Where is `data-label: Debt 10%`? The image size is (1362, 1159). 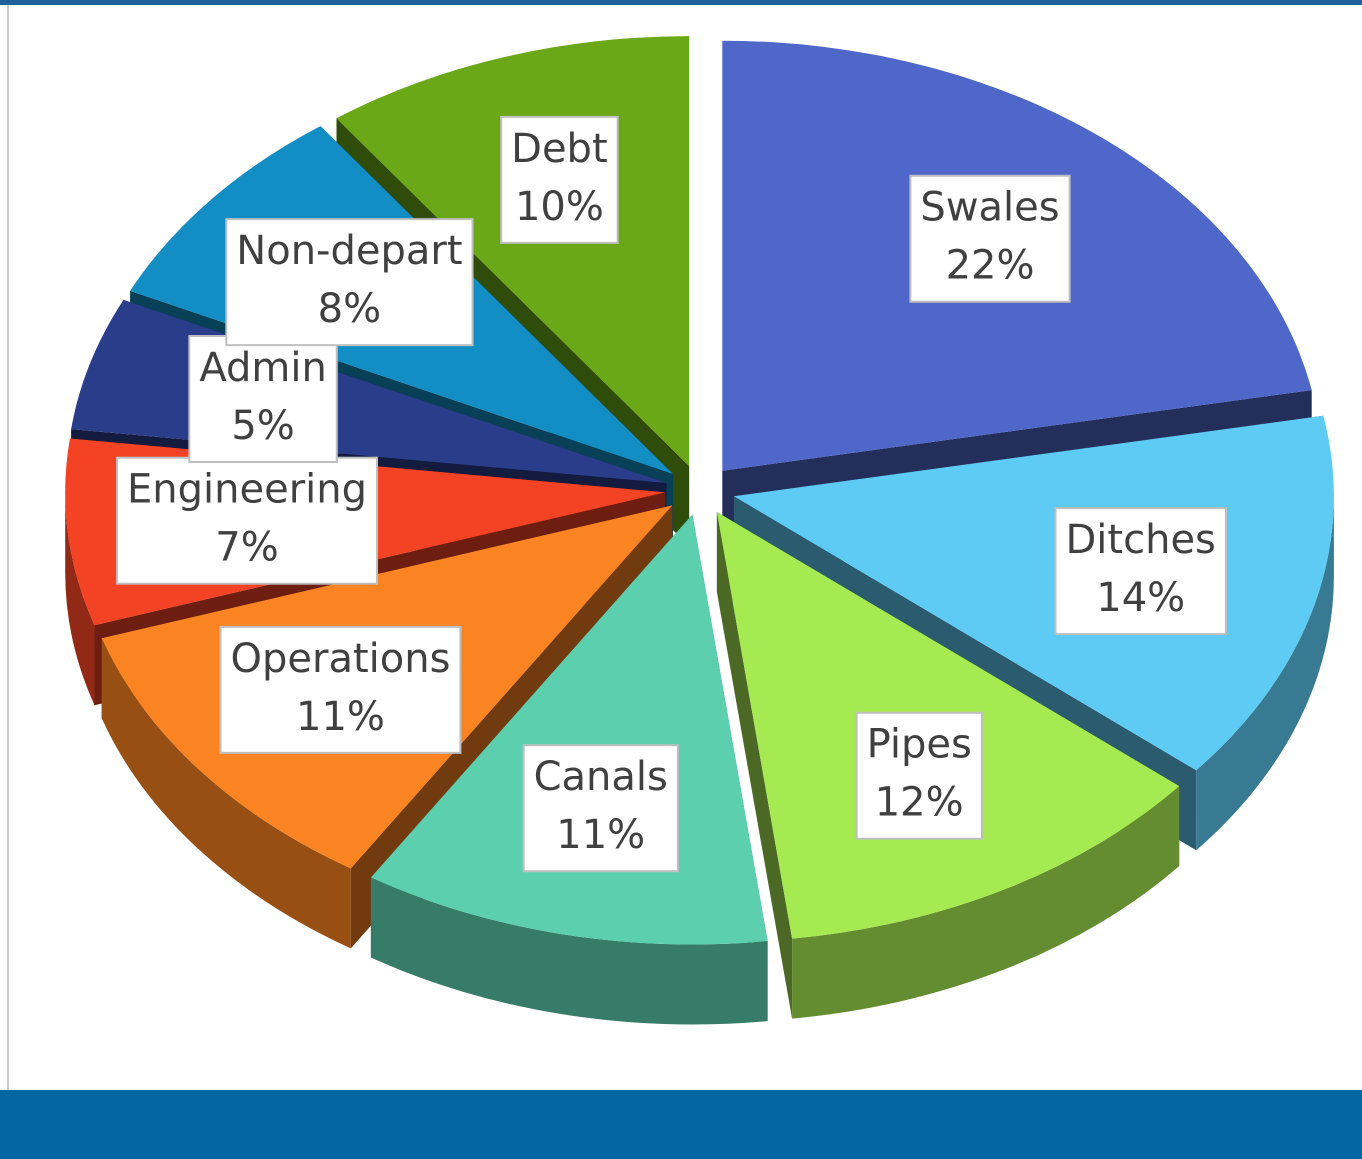
data-label: Debt 10% is located at coordinates (559, 179).